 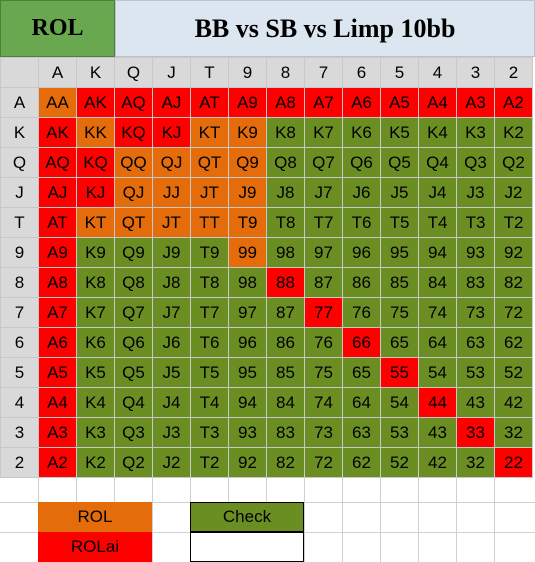 I want to click on hand-cell: 88, so click(x=286, y=283).